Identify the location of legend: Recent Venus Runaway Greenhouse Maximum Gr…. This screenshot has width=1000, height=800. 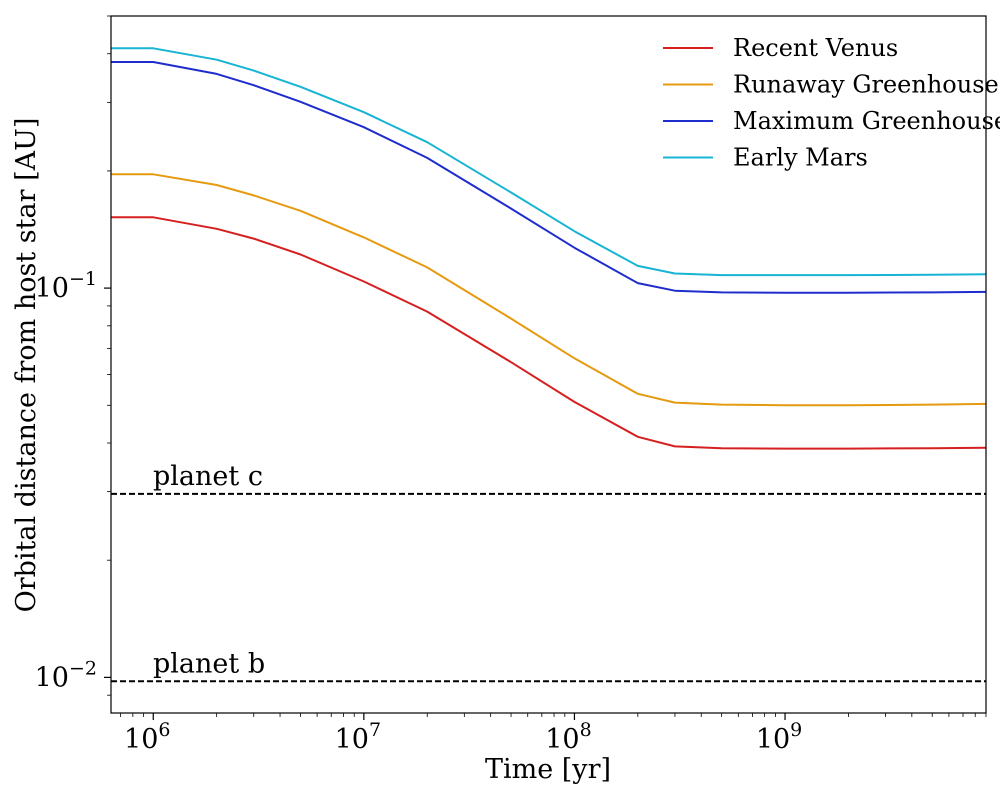
(831, 103).